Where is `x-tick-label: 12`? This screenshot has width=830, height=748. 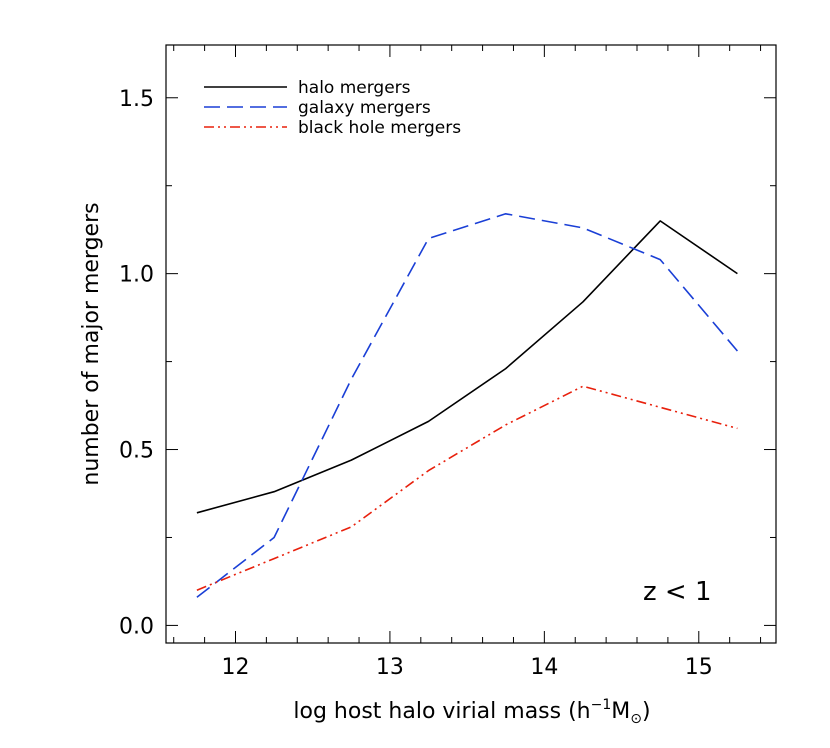
x-tick-label: 12 is located at coordinates (235, 667).